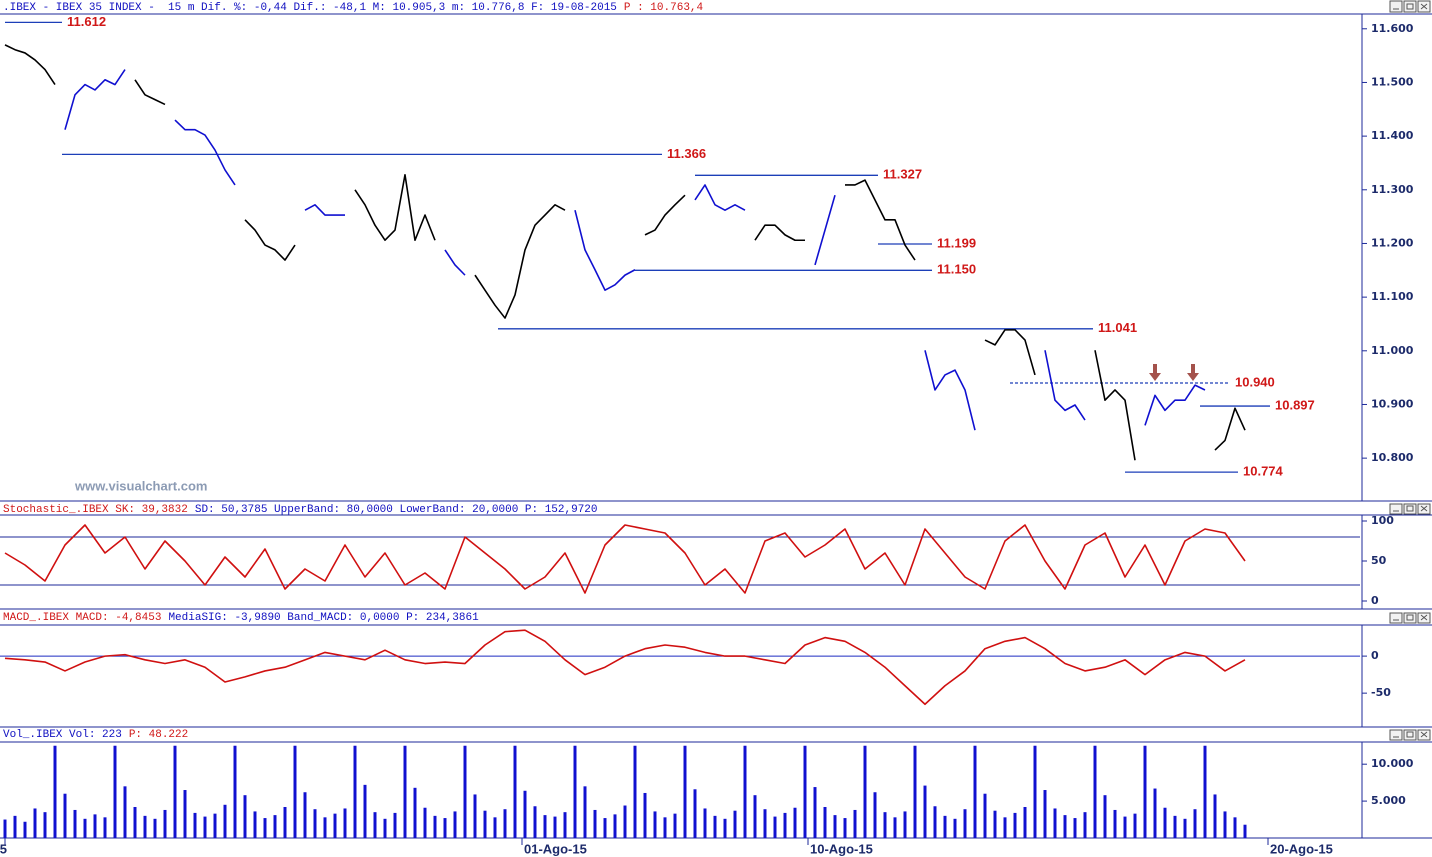 This screenshot has height=857, width=1432. I want to click on x-tick-label: 01-Ago-15, so click(555, 848).